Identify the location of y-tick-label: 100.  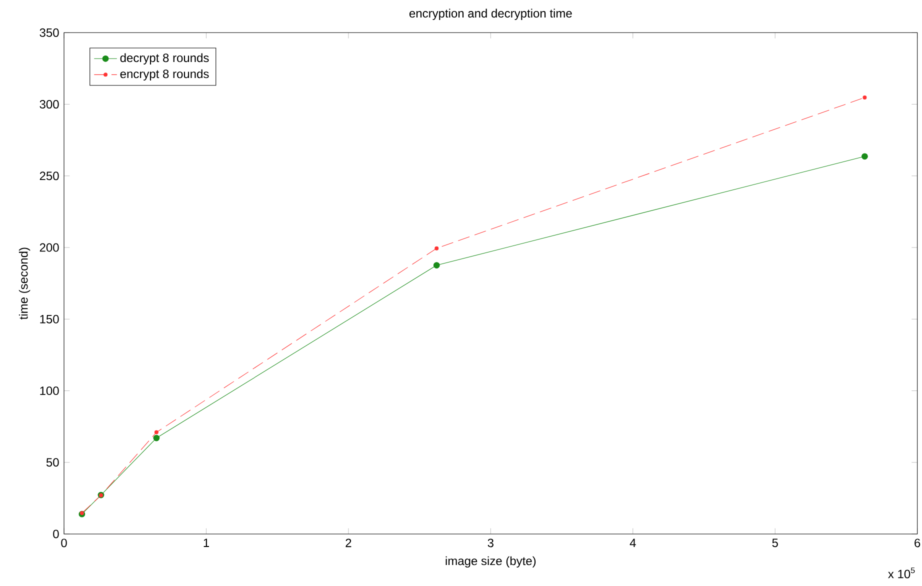
(49, 391).